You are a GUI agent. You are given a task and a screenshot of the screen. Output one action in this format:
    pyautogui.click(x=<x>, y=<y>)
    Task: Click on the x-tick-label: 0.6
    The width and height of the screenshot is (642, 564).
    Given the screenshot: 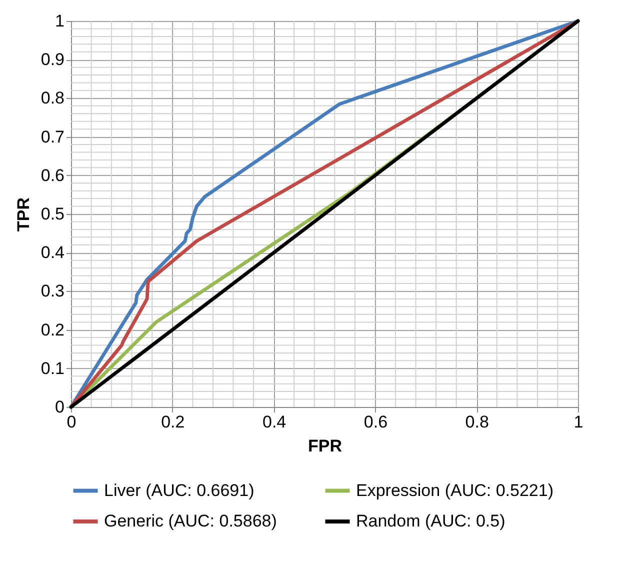 What is the action you would take?
    pyautogui.click(x=376, y=422)
    